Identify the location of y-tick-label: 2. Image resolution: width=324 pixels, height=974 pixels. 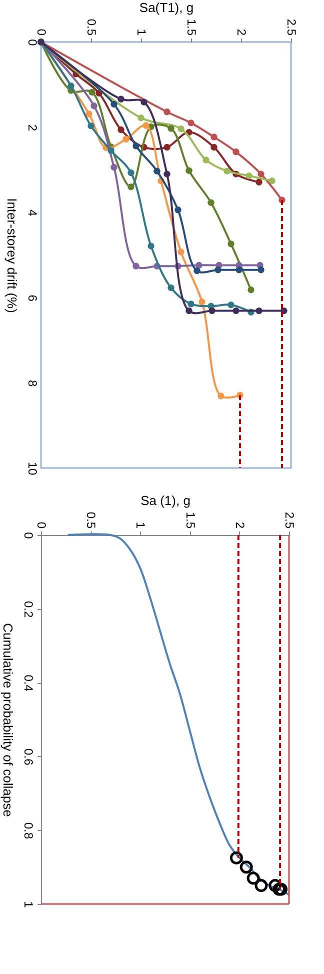
(33, 128).